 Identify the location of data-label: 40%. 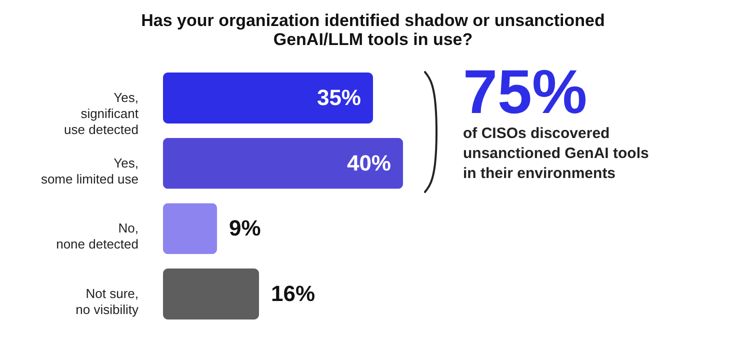
(368, 163).